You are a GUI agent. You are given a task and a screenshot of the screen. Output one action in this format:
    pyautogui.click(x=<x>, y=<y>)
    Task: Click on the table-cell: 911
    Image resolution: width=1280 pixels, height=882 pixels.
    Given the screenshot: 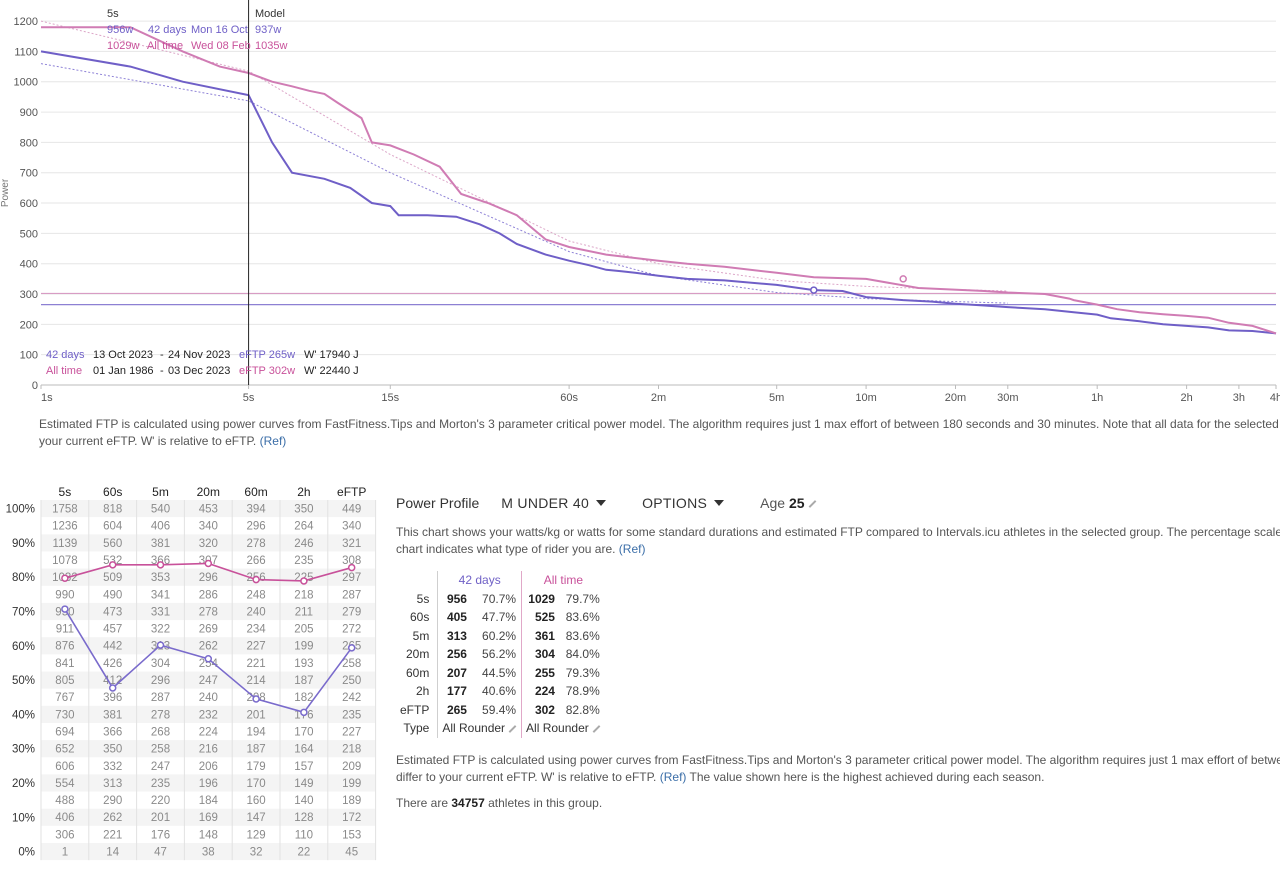 What is the action you would take?
    pyautogui.click(x=65, y=630)
    